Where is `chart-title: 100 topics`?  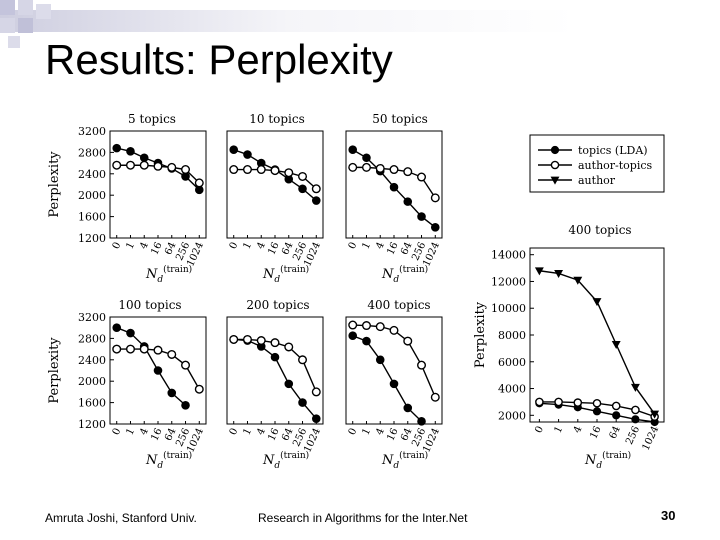
chart-title: 100 topics is located at coordinates (149, 305).